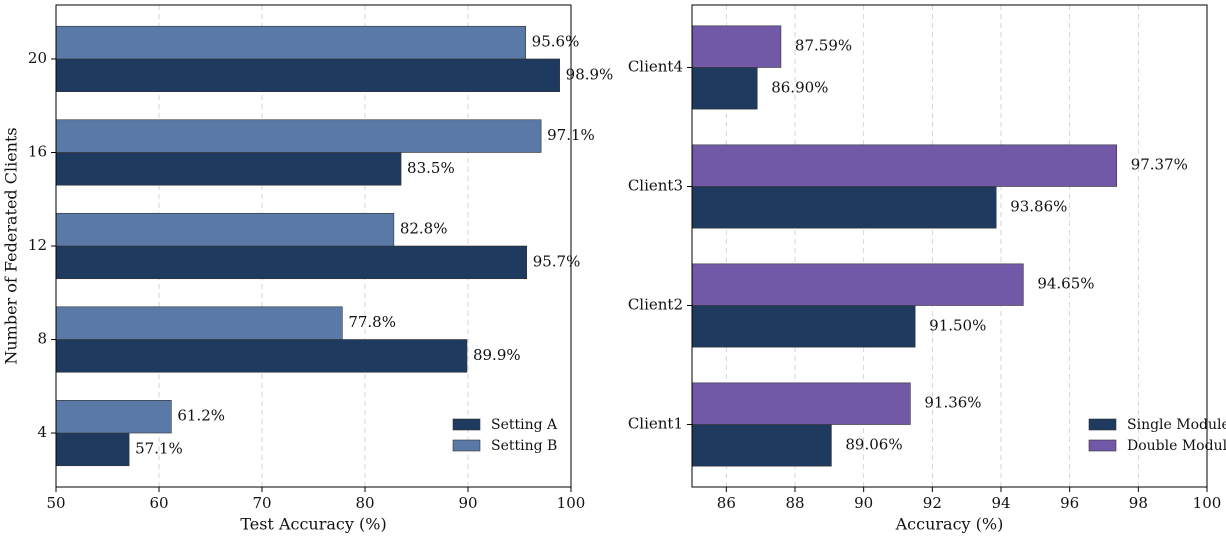 Image resolution: width=1226 pixels, height=538 pixels. What do you see at coordinates (590, 74) in the screenshot?
I see `value-label: 98.9%` at bounding box center [590, 74].